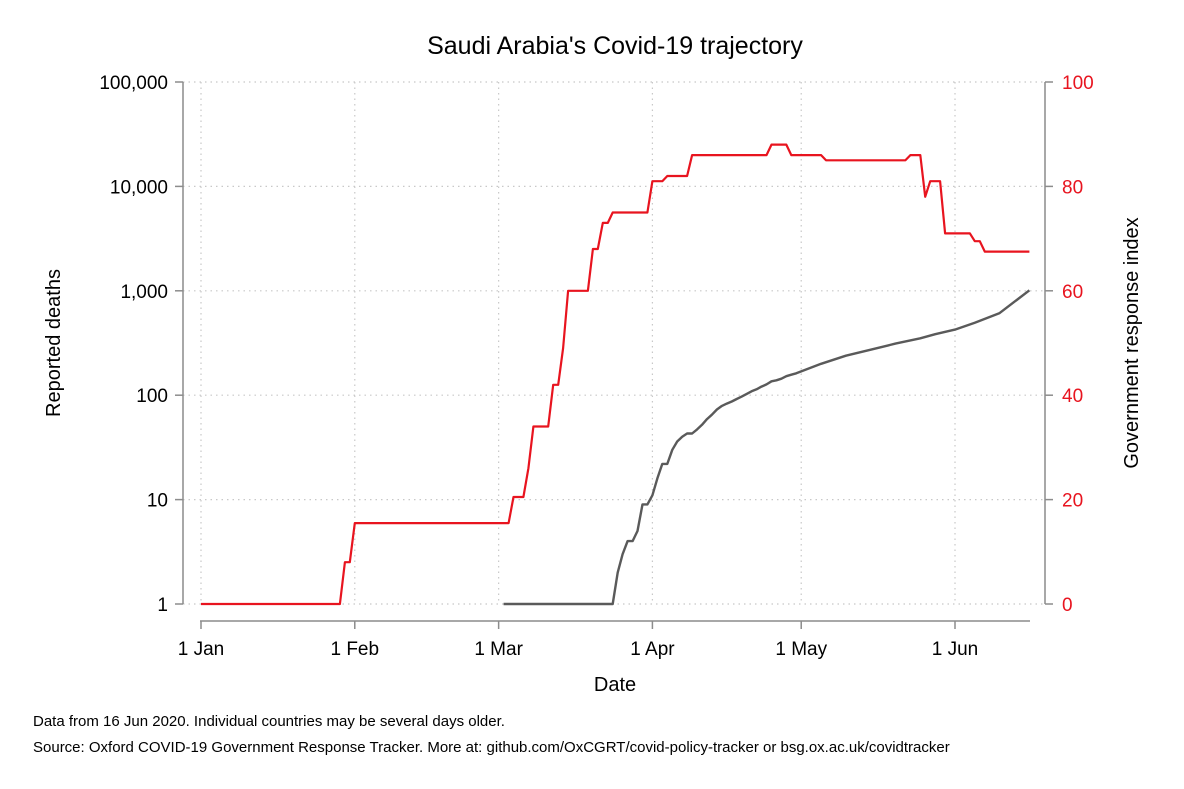  What do you see at coordinates (54, 343) in the screenshot?
I see `y-axis-left-title: Reported deaths` at bounding box center [54, 343].